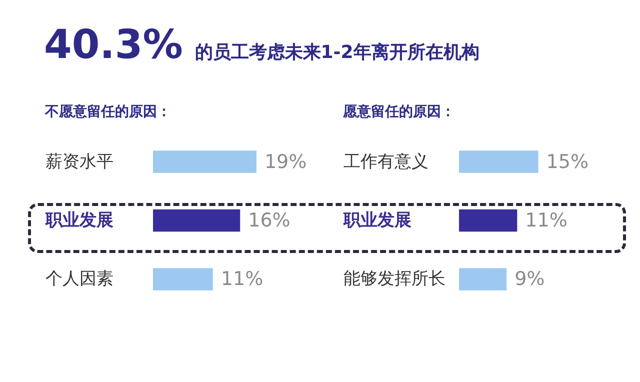 The image size is (640, 382). Describe the element at coordinates (80, 162) in the screenshot. I see `y-tick-label: 薪资水平` at that location.